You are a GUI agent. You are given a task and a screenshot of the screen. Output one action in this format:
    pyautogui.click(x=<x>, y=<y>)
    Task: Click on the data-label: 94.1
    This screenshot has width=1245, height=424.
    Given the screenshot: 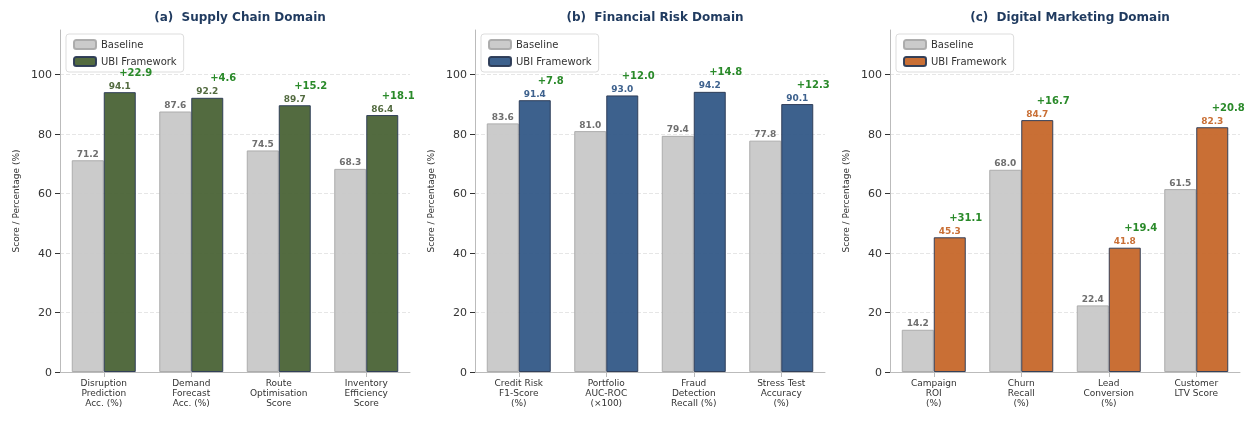 What is the action you would take?
    pyautogui.click(x=119, y=85)
    